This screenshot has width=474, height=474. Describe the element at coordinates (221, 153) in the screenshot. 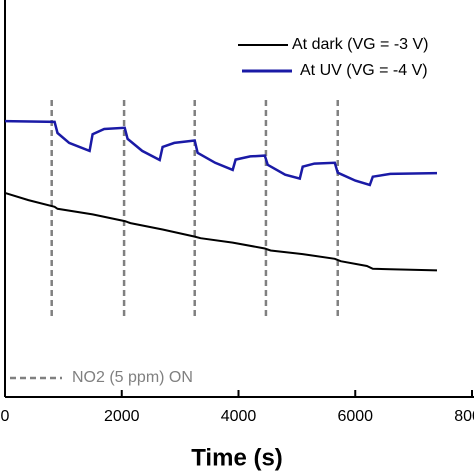

I see `series-line` at that location.